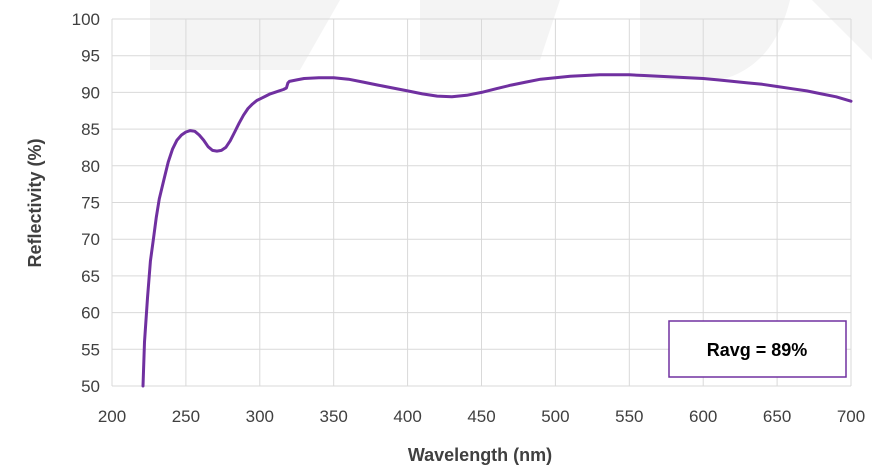 The image size is (872, 468). What do you see at coordinates (481, 416) in the screenshot?
I see `x-tick-label: 450` at bounding box center [481, 416].